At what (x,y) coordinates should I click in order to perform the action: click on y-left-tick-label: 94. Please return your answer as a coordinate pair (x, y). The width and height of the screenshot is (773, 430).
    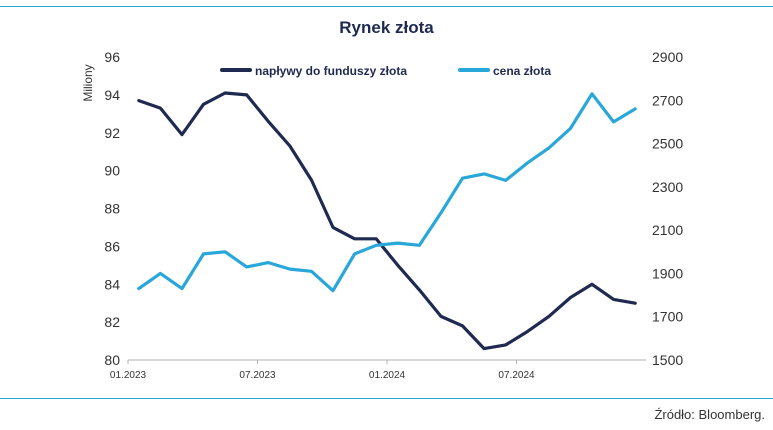
    Looking at the image, I should click on (112, 95).